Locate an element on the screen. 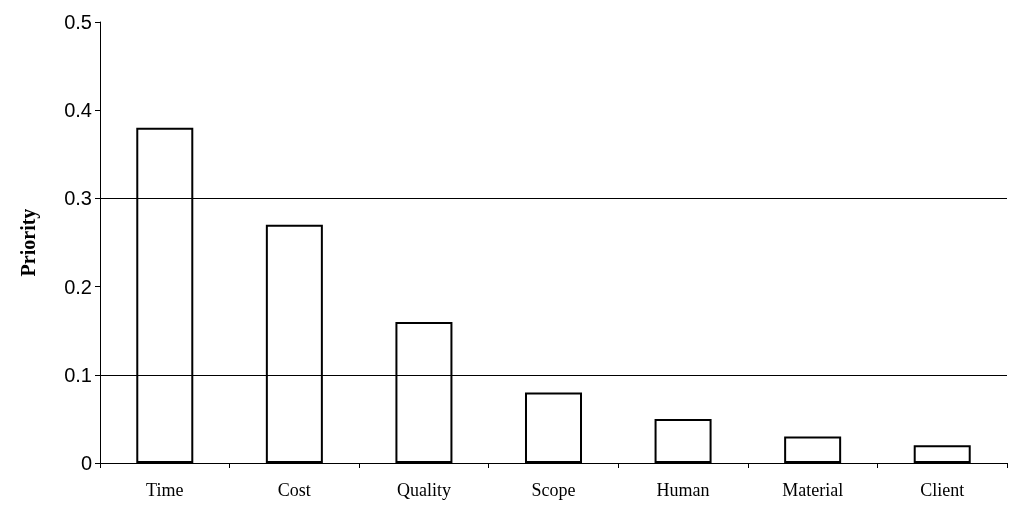 The image size is (1027, 523). x-tick-label: Material is located at coordinates (813, 490).